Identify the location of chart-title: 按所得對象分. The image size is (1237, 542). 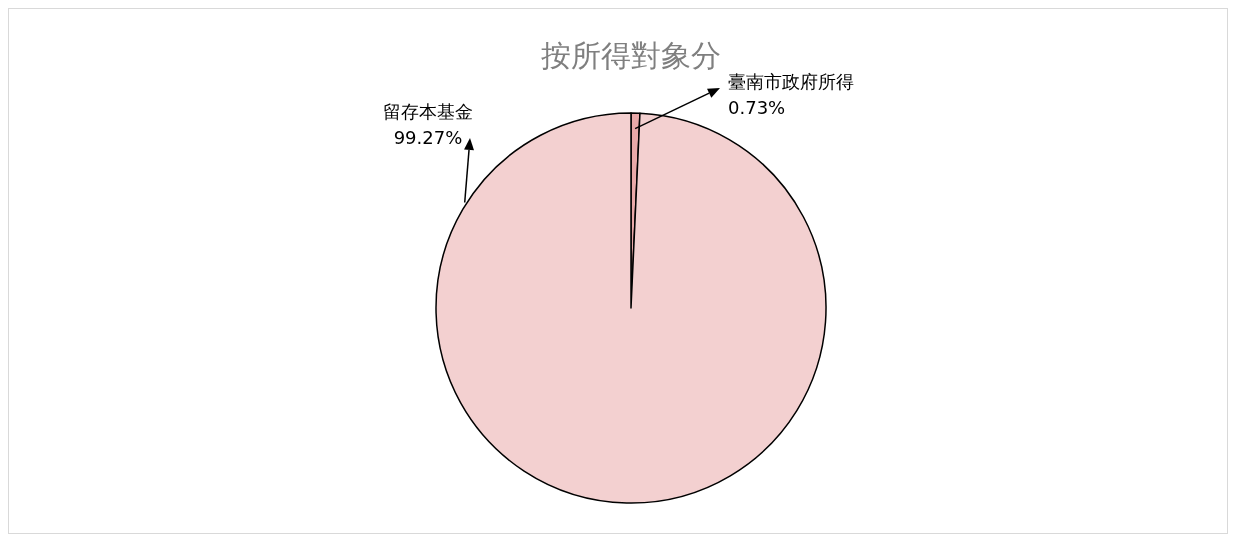
(631, 55).